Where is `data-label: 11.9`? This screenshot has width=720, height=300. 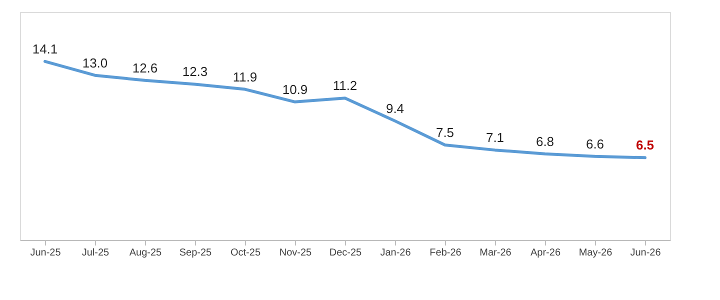
data-label: 11.9 is located at coordinates (245, 76).